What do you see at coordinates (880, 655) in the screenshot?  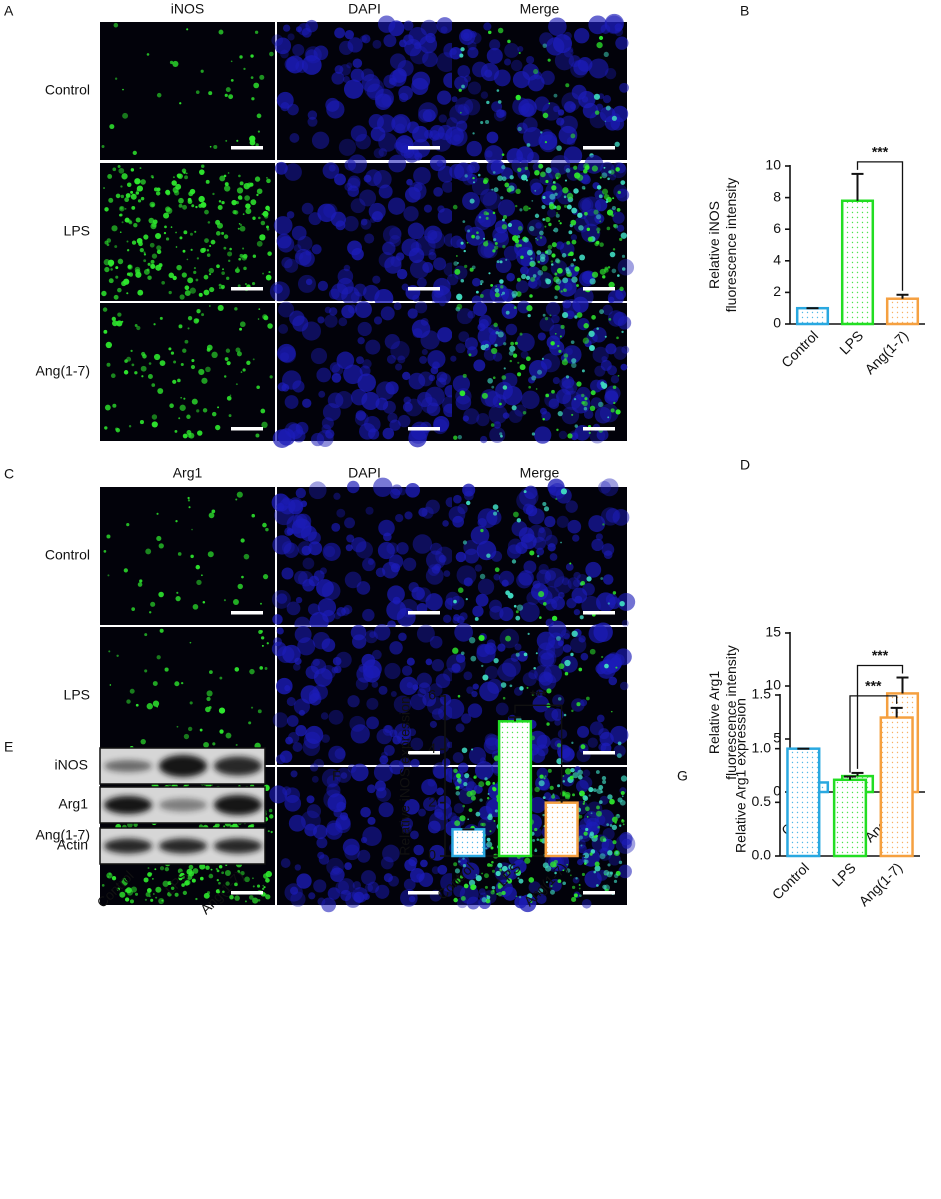 I see `significance-label: ***` at bounding box center [880, 655].